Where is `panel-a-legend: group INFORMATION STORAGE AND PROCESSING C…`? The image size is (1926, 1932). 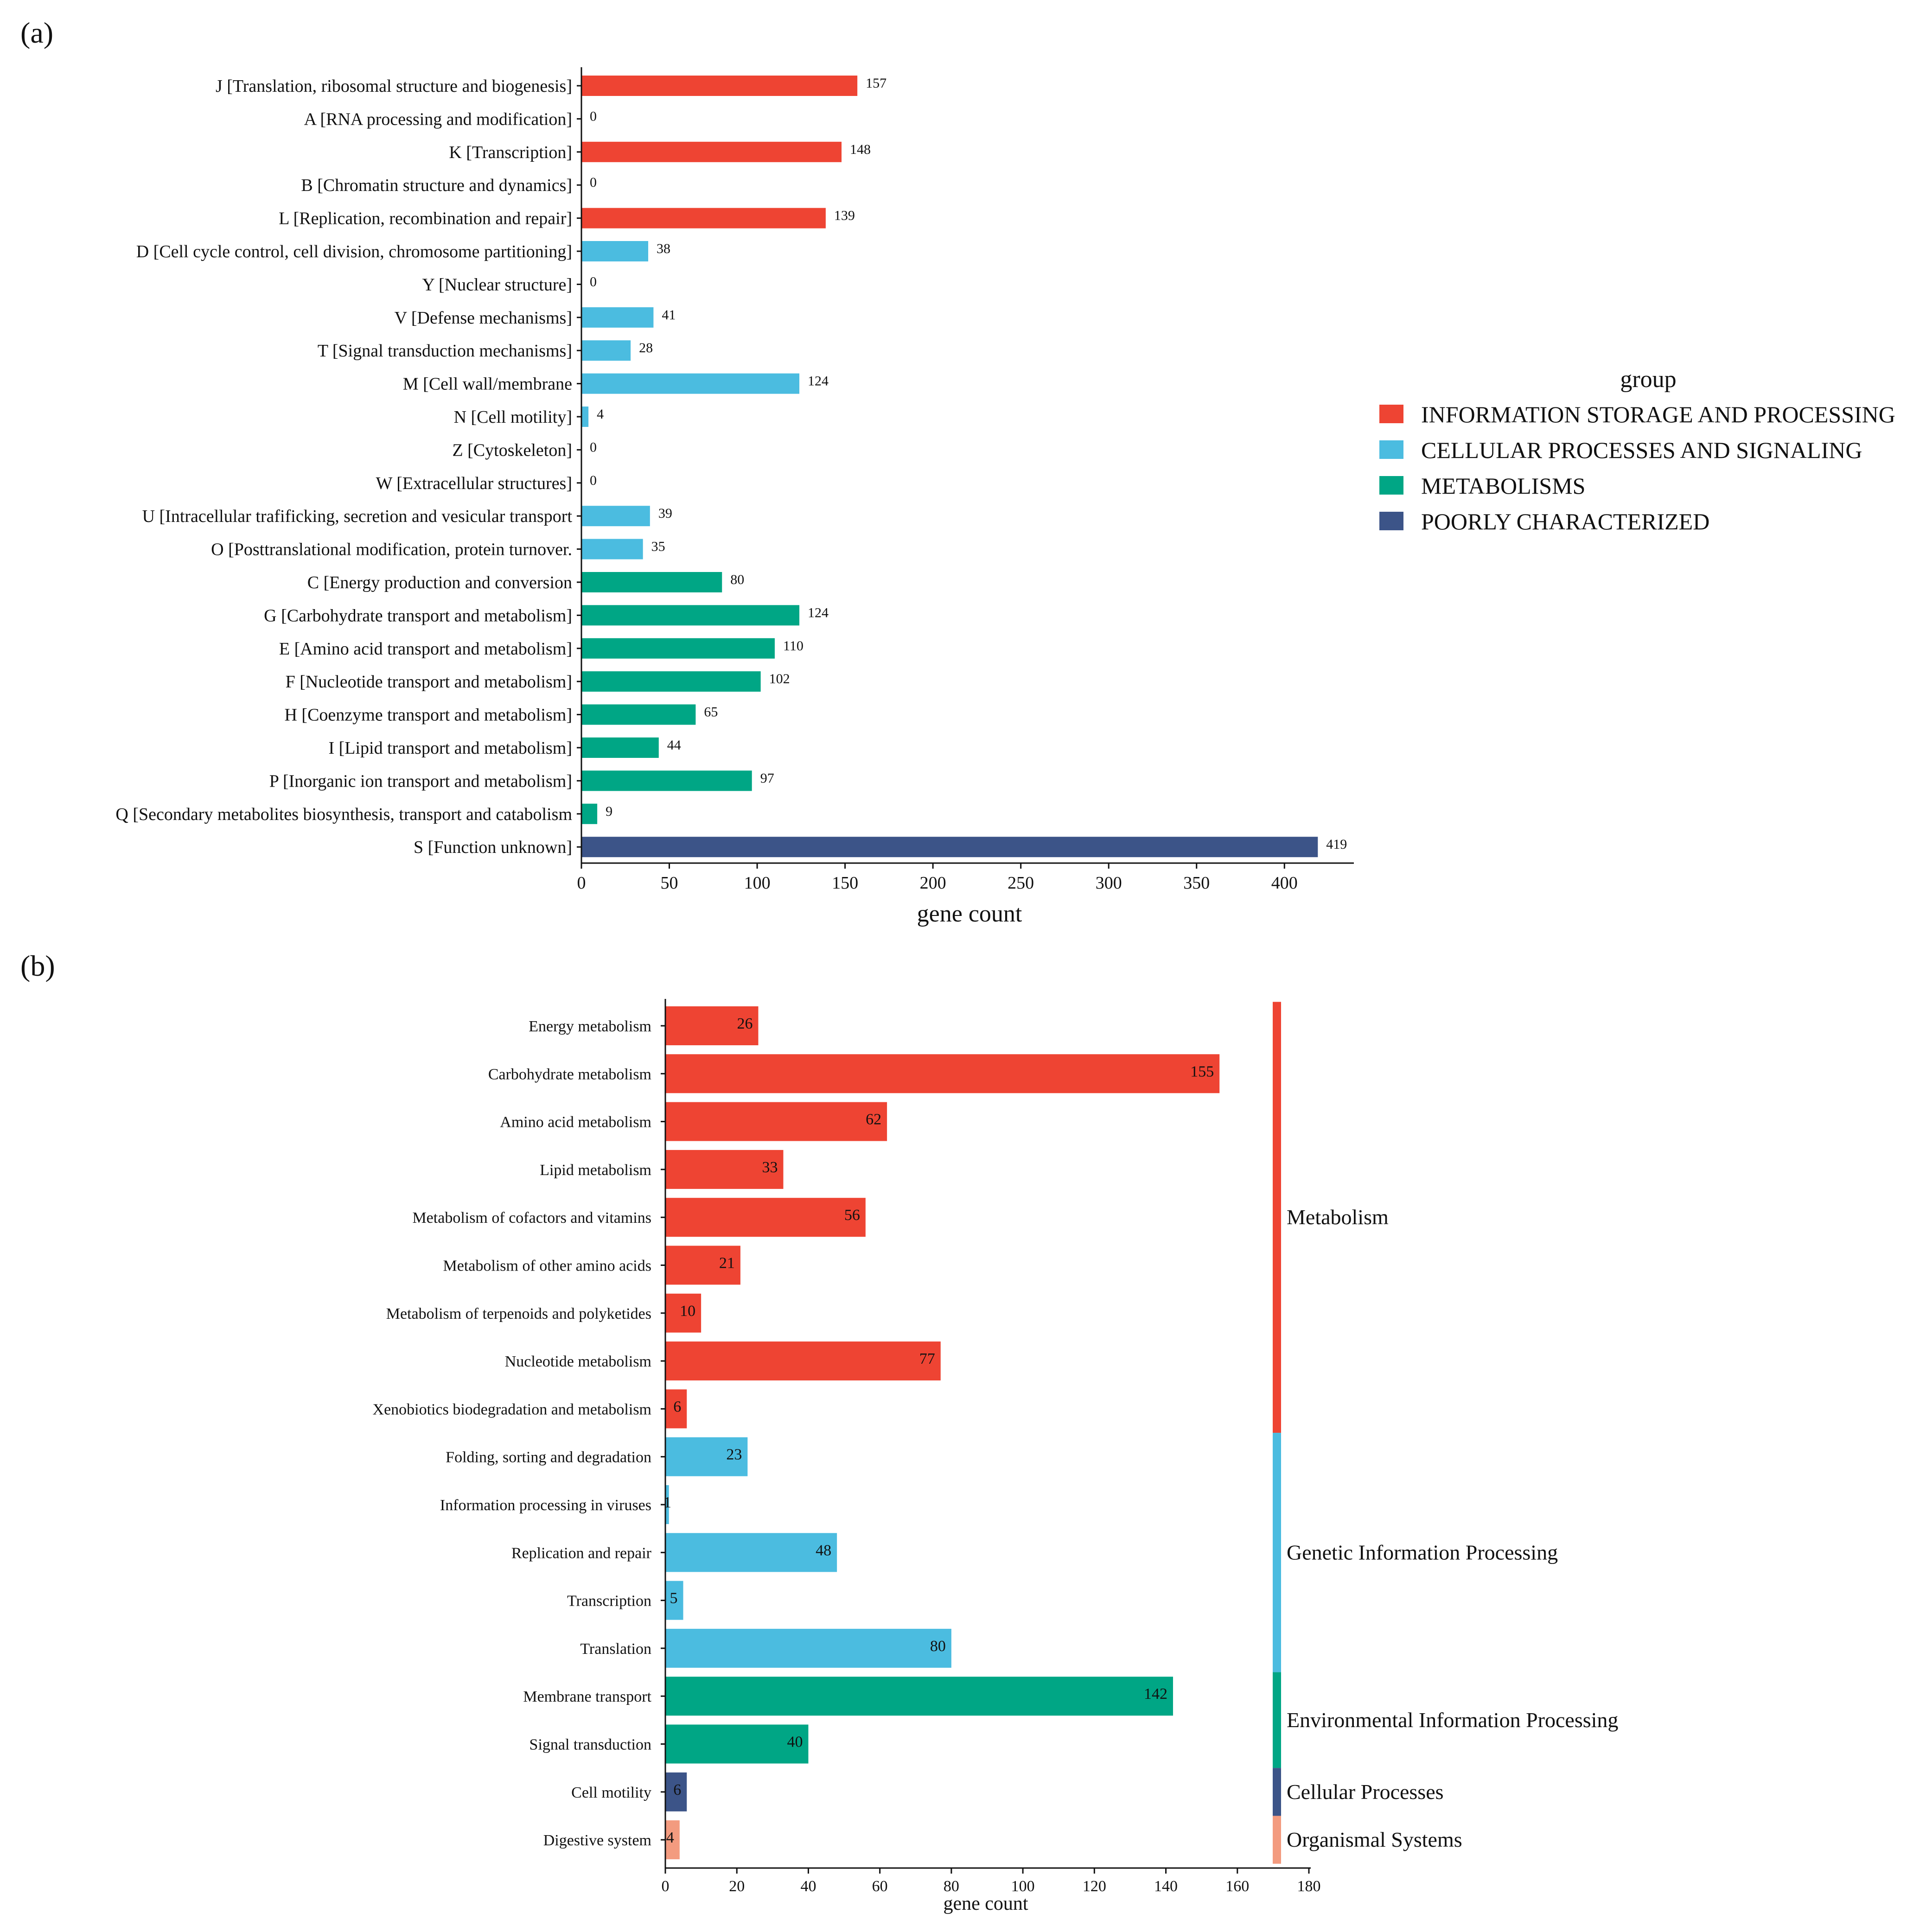
panel-a-legend: group INFORMATION STORAGE AND PROCESSING C… is located at coordinates (1637, 450).